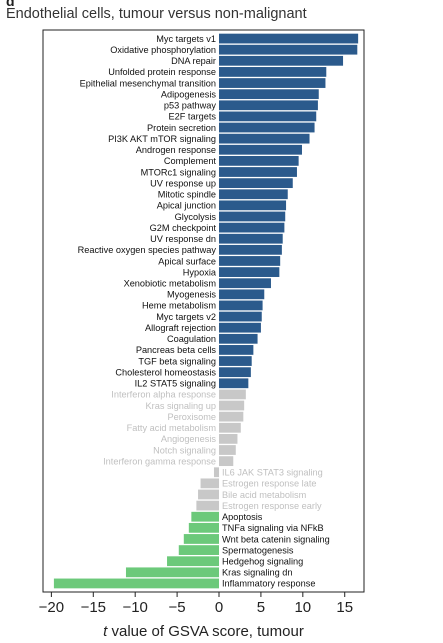 This screenshot has height=643, width=443. I want to click on bar-interferon-alpha-response, so click(232, 394).